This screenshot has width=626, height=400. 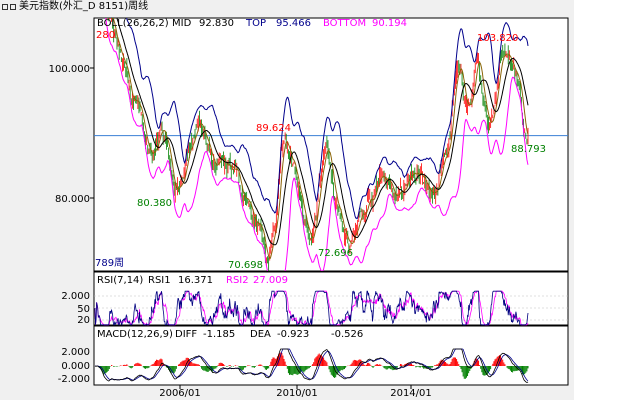 I want to click on period-label: 789周, so click(x=109, y=263).